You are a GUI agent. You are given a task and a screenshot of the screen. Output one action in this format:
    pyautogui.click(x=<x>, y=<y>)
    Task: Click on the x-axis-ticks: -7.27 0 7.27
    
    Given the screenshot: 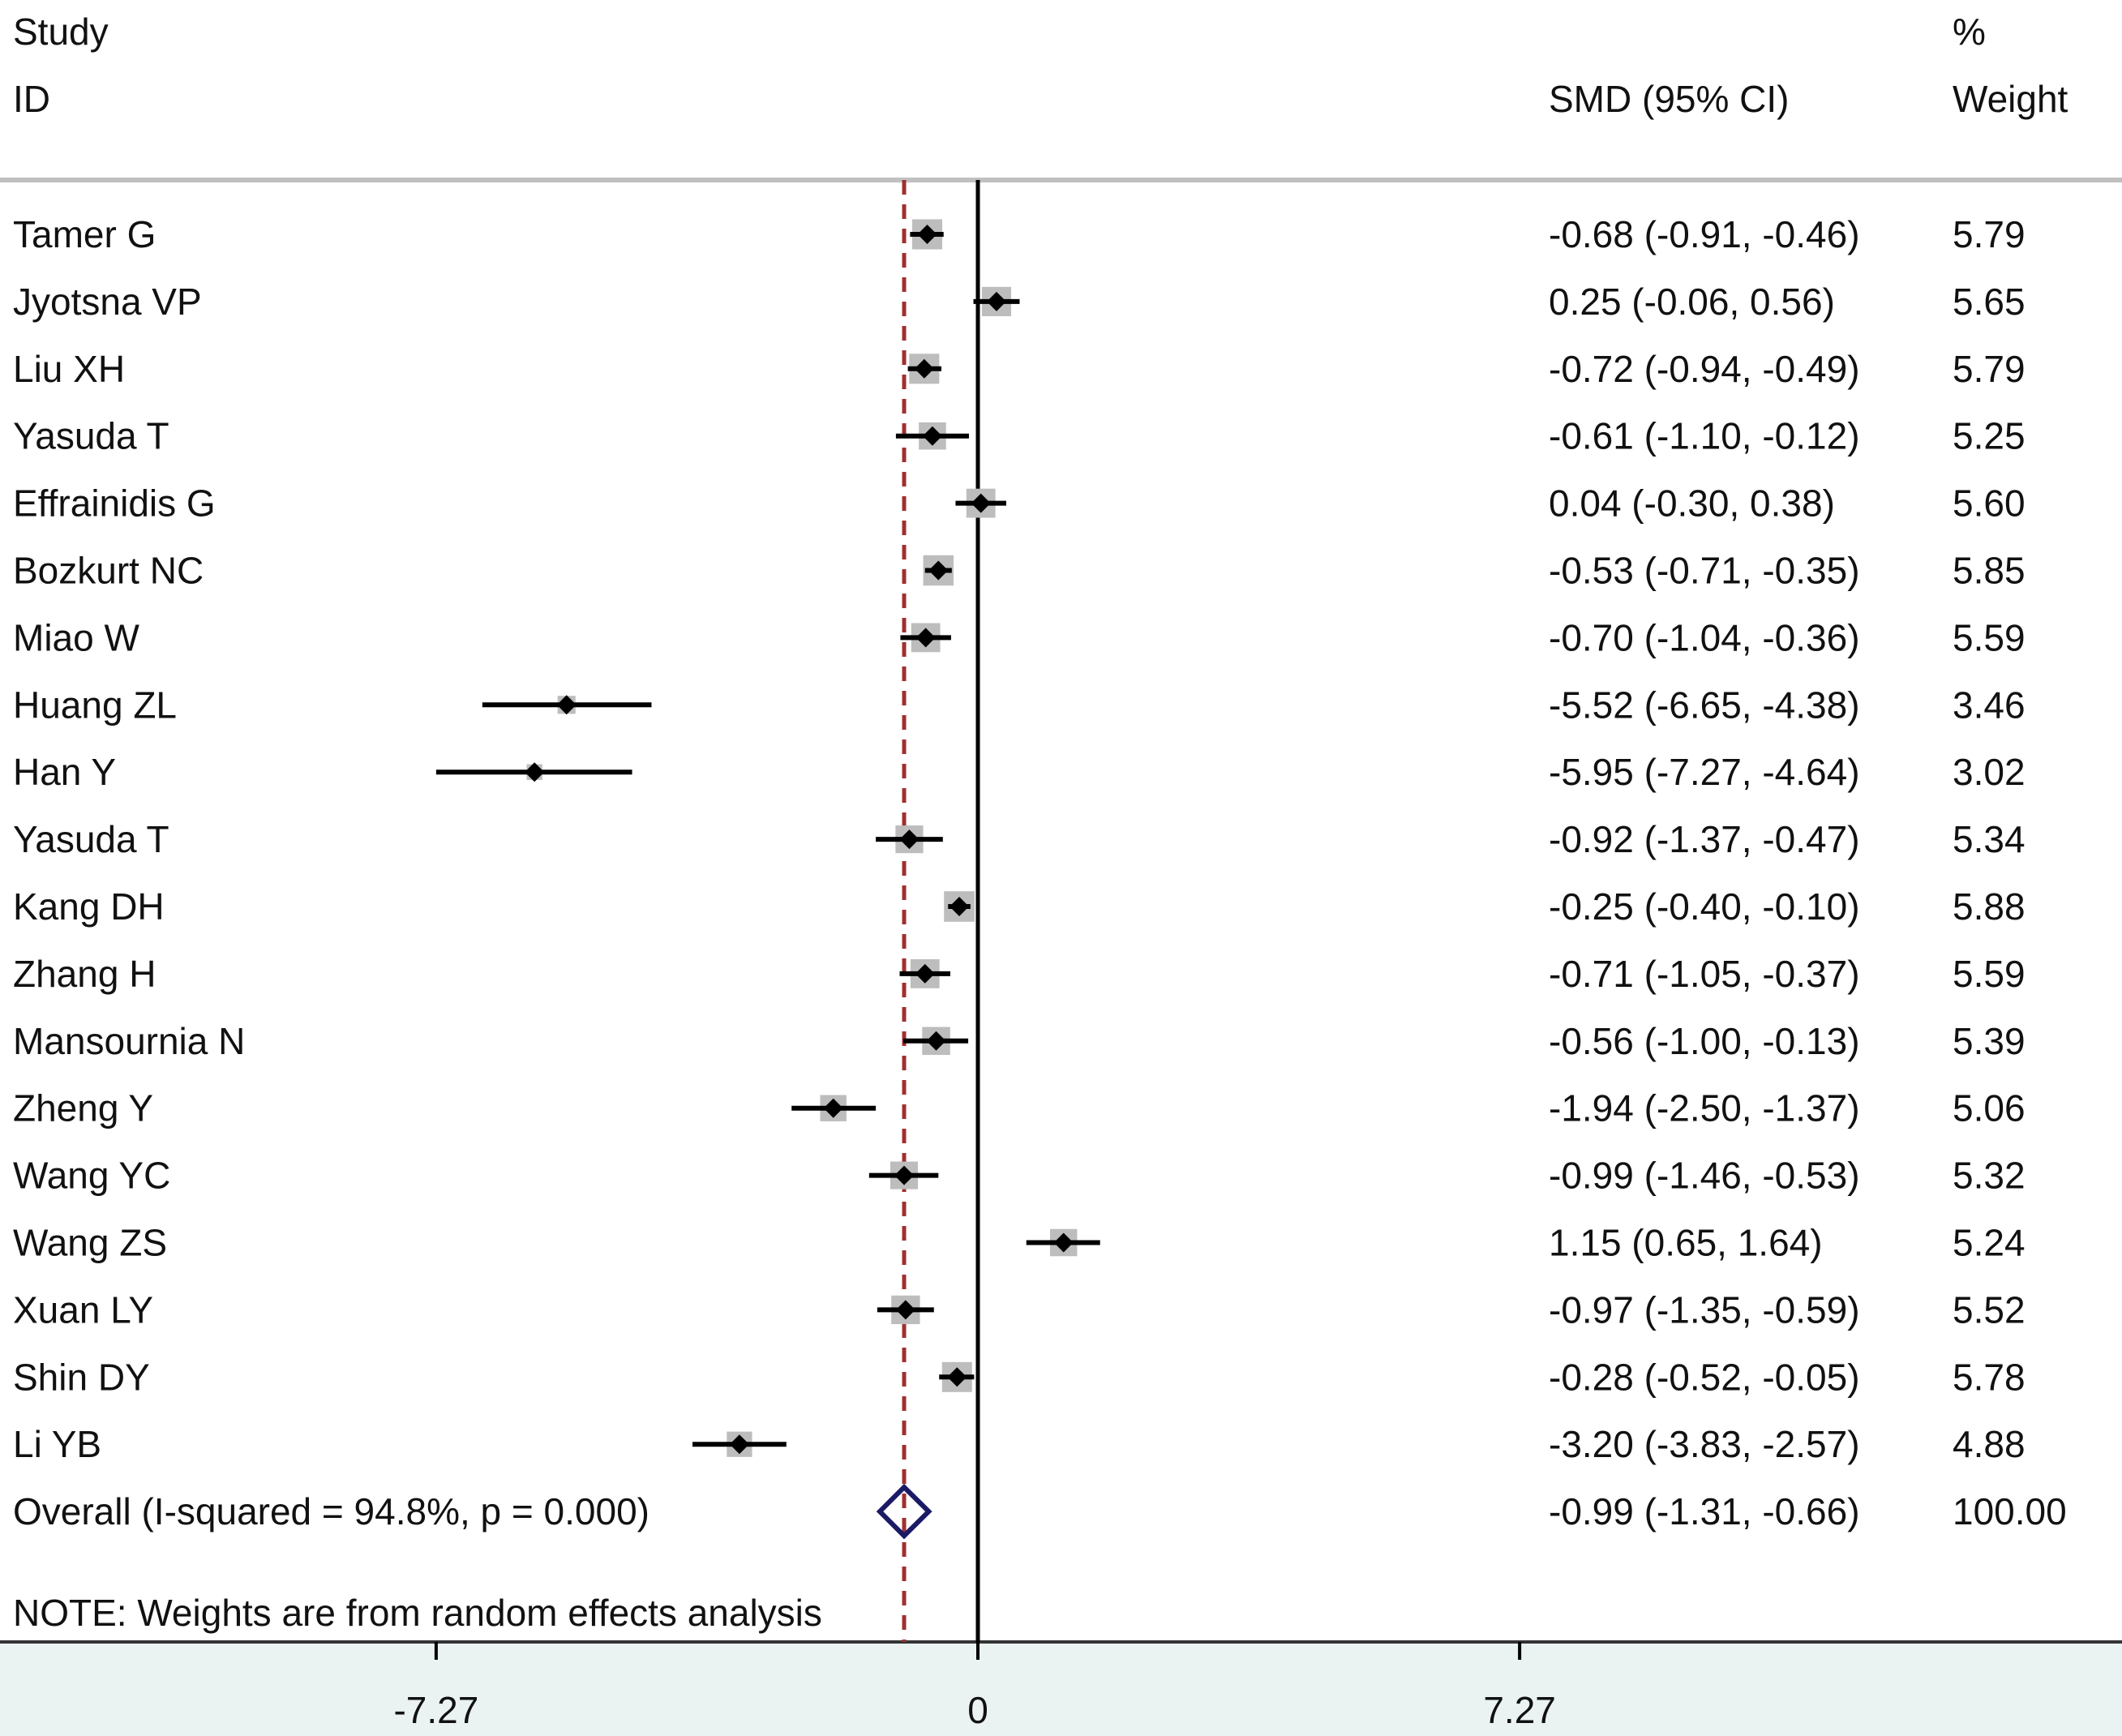 What is the action you would take?
    pyautogui.click(x=974, y=1687)
    